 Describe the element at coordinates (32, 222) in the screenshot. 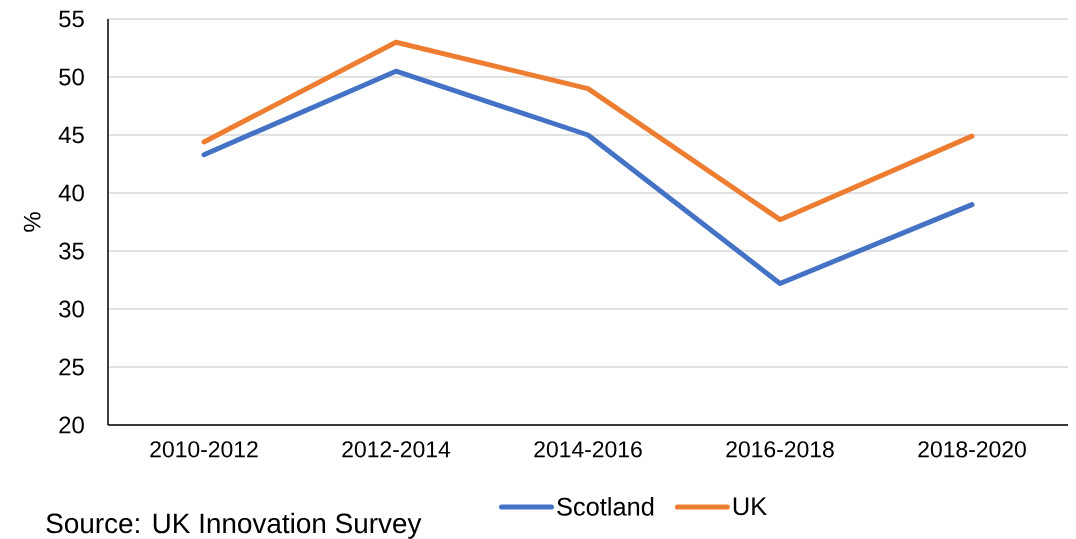

I see `y-axis-title: %` at that location.